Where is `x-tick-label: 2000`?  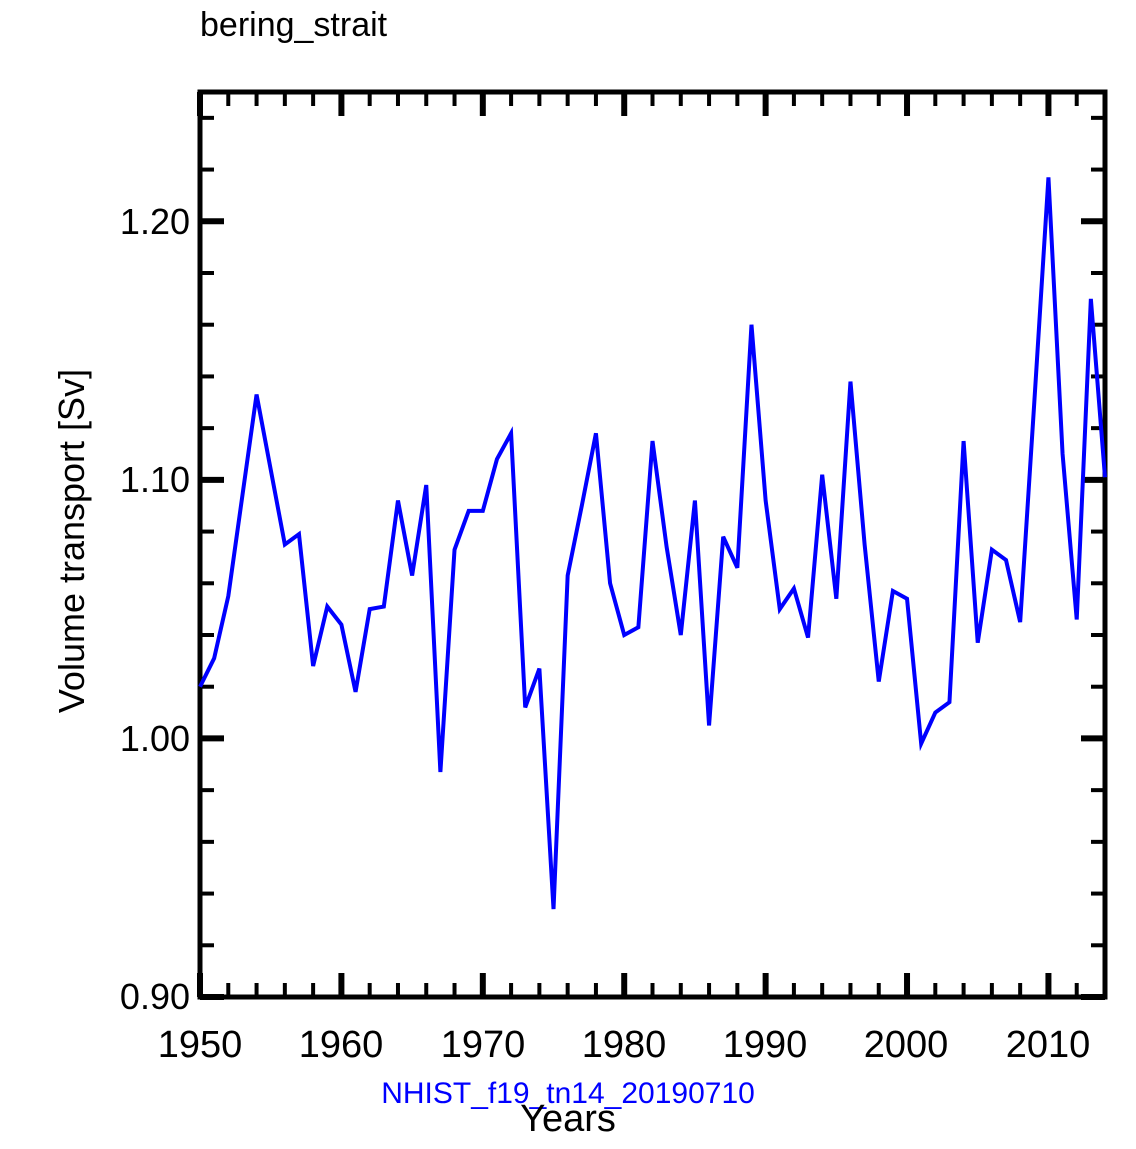 x-tick-label: 2000 is located at coordinates (906, 1045).